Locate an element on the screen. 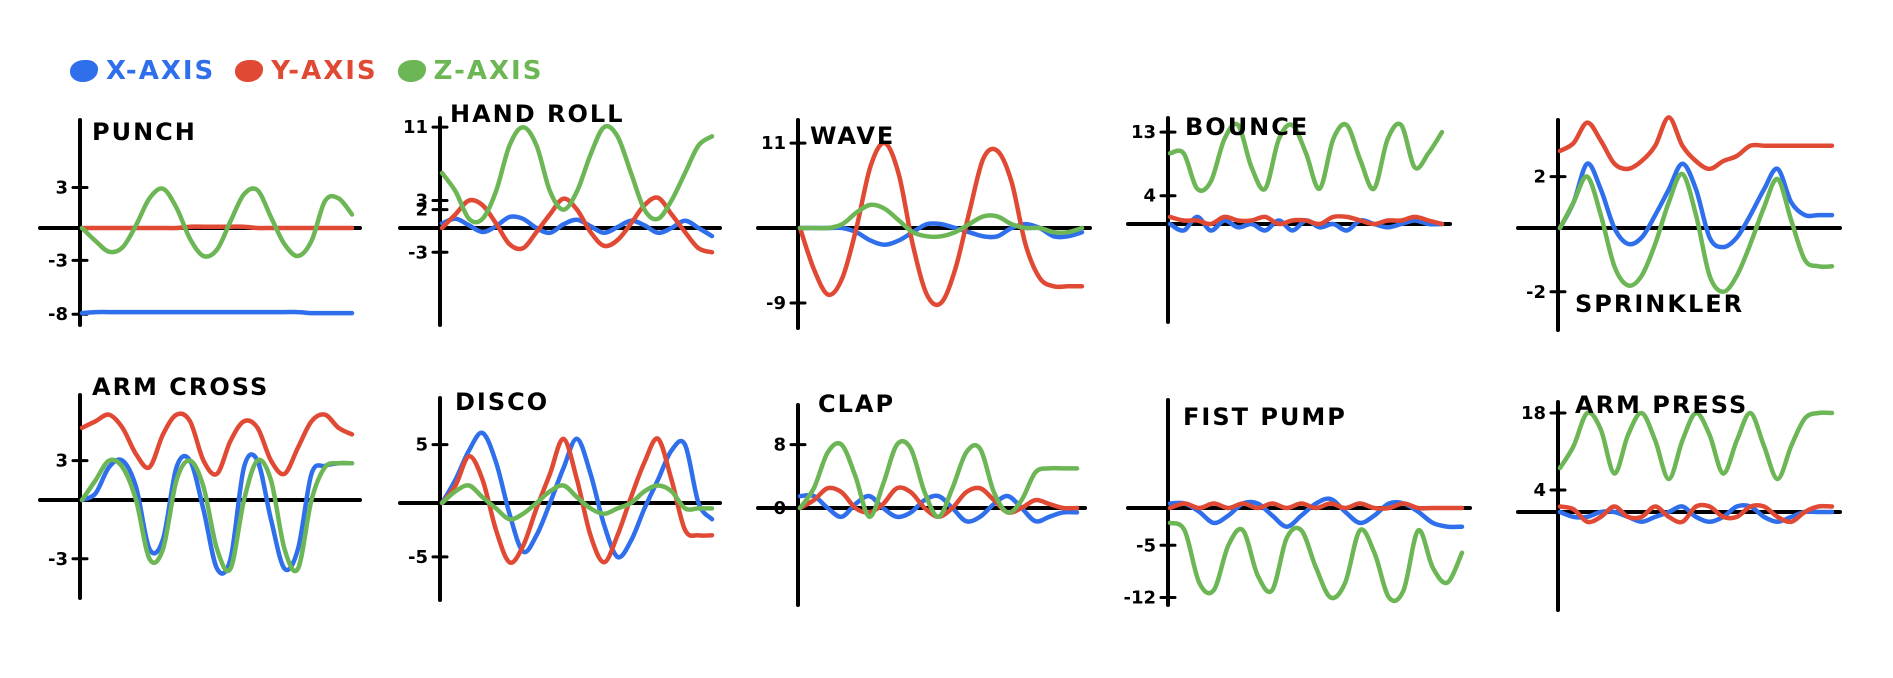  legend-item-y: Y-AXIS is located at coordinates (306, 71).